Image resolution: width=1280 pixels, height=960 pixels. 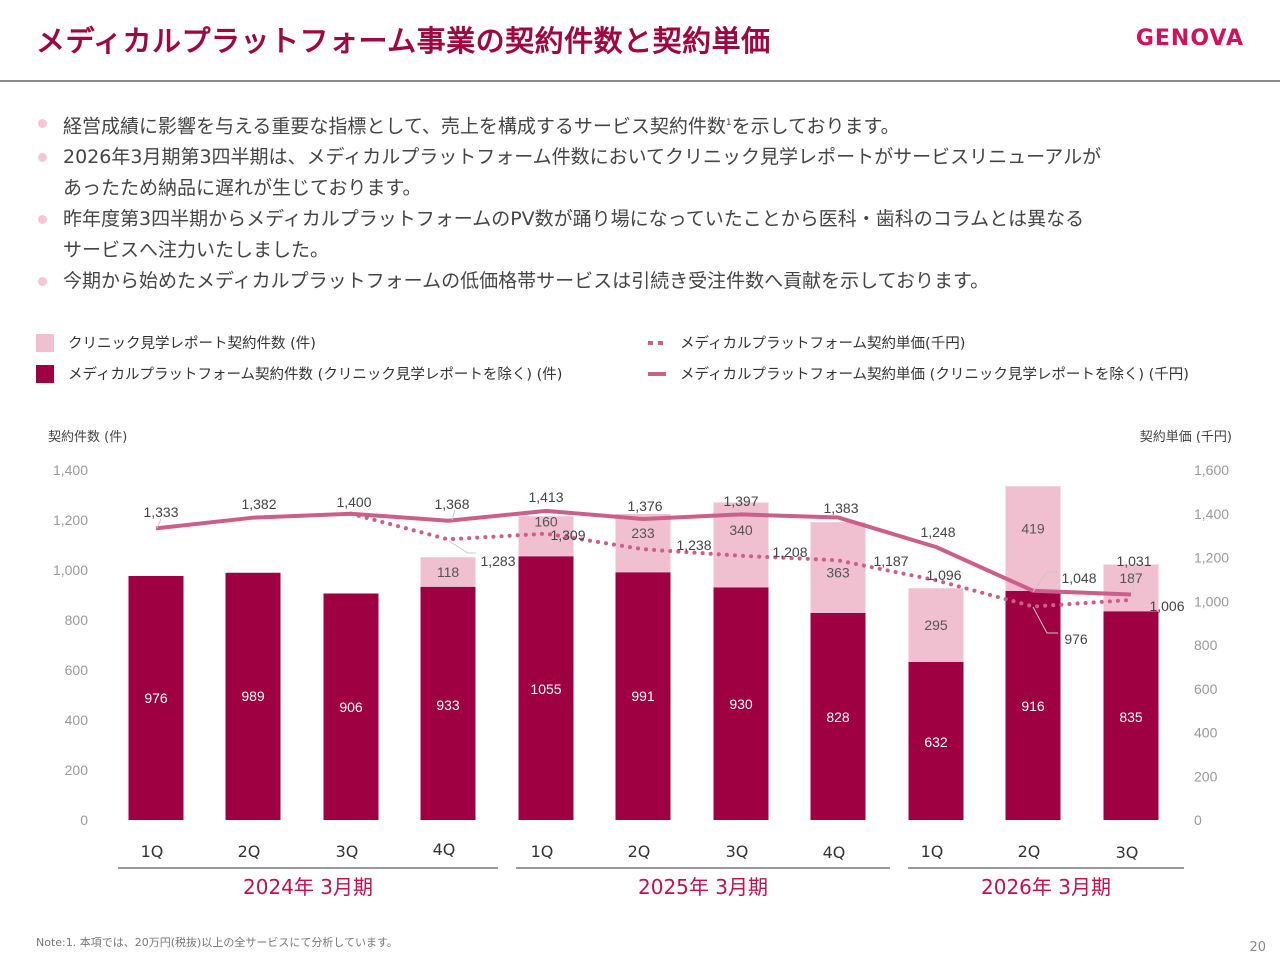 What do you see at coordinates (657, 373) in the screenshot?
I see `legend-solid-line` at bounding box center [657, 373].